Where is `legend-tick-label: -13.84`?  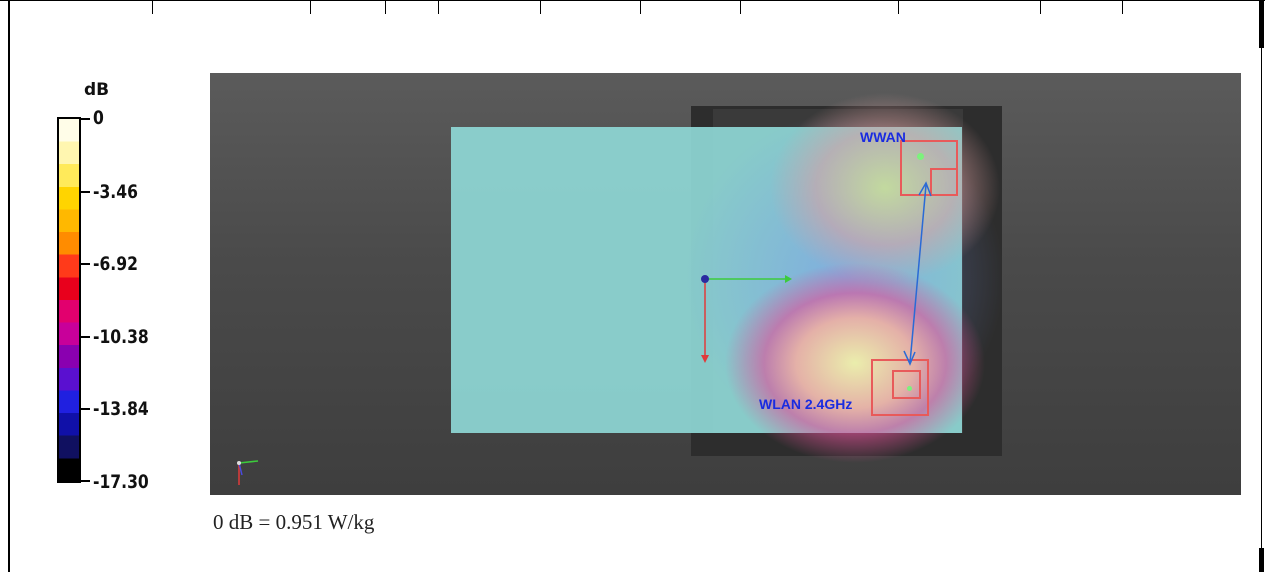 legend-tick-label: -13.84 is located at coordinates (121, 409).